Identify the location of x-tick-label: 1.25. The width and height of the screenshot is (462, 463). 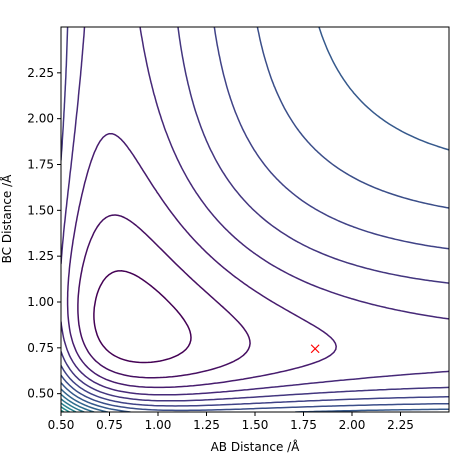
(206, 425).